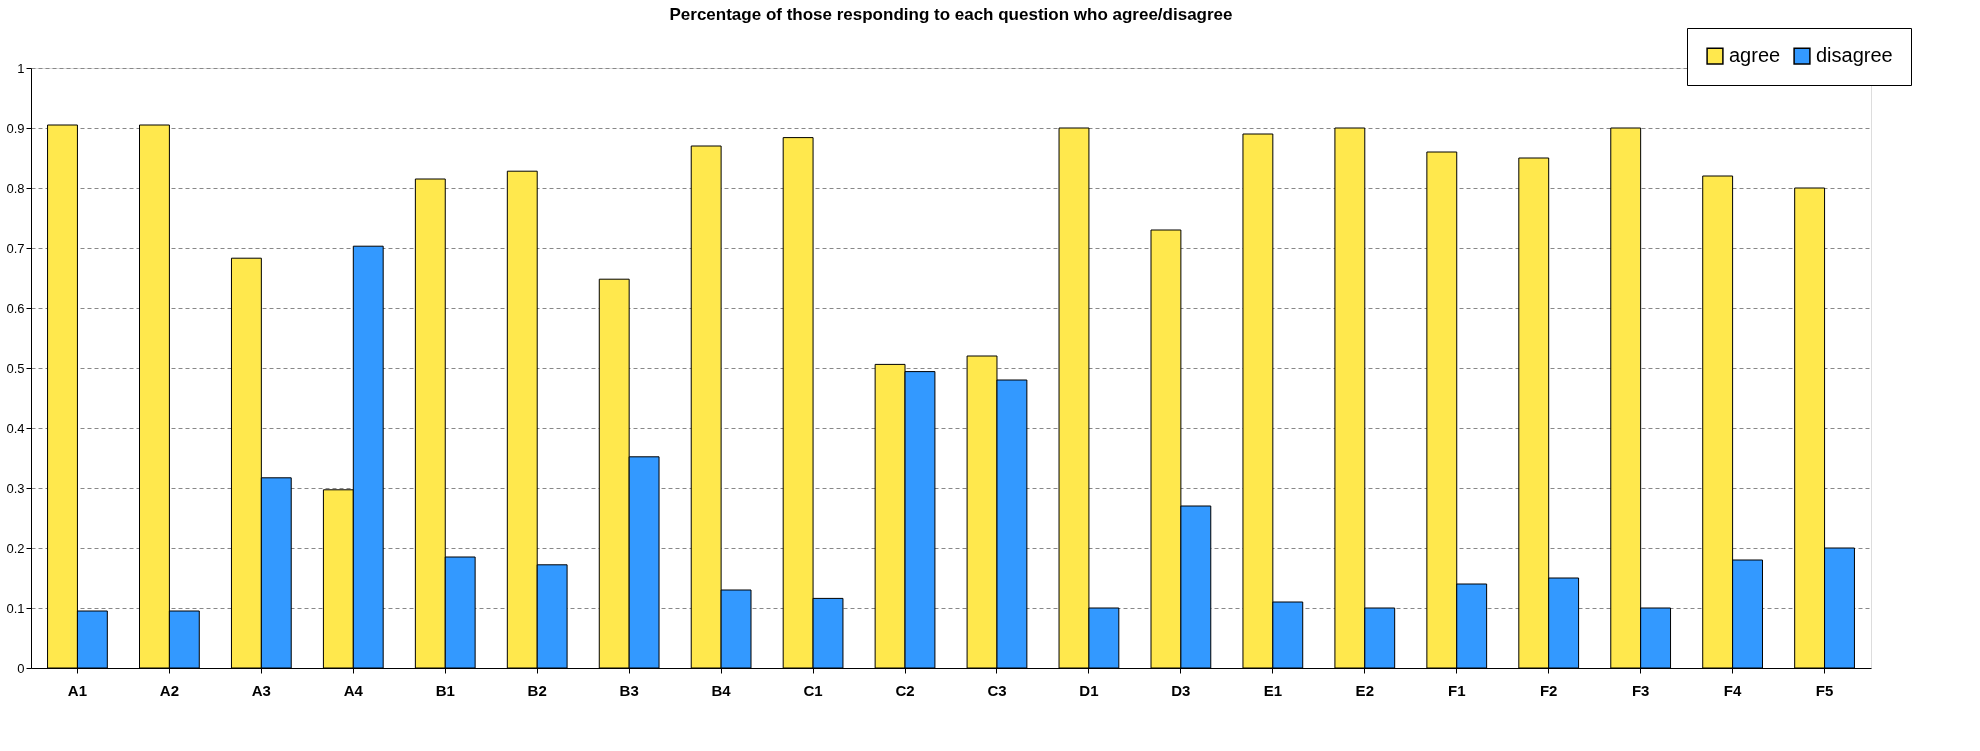  What do you see at coordinates (1755, 55) in the screenshot?
I see `legend-label: agree` at bounding box center [1755, 55].